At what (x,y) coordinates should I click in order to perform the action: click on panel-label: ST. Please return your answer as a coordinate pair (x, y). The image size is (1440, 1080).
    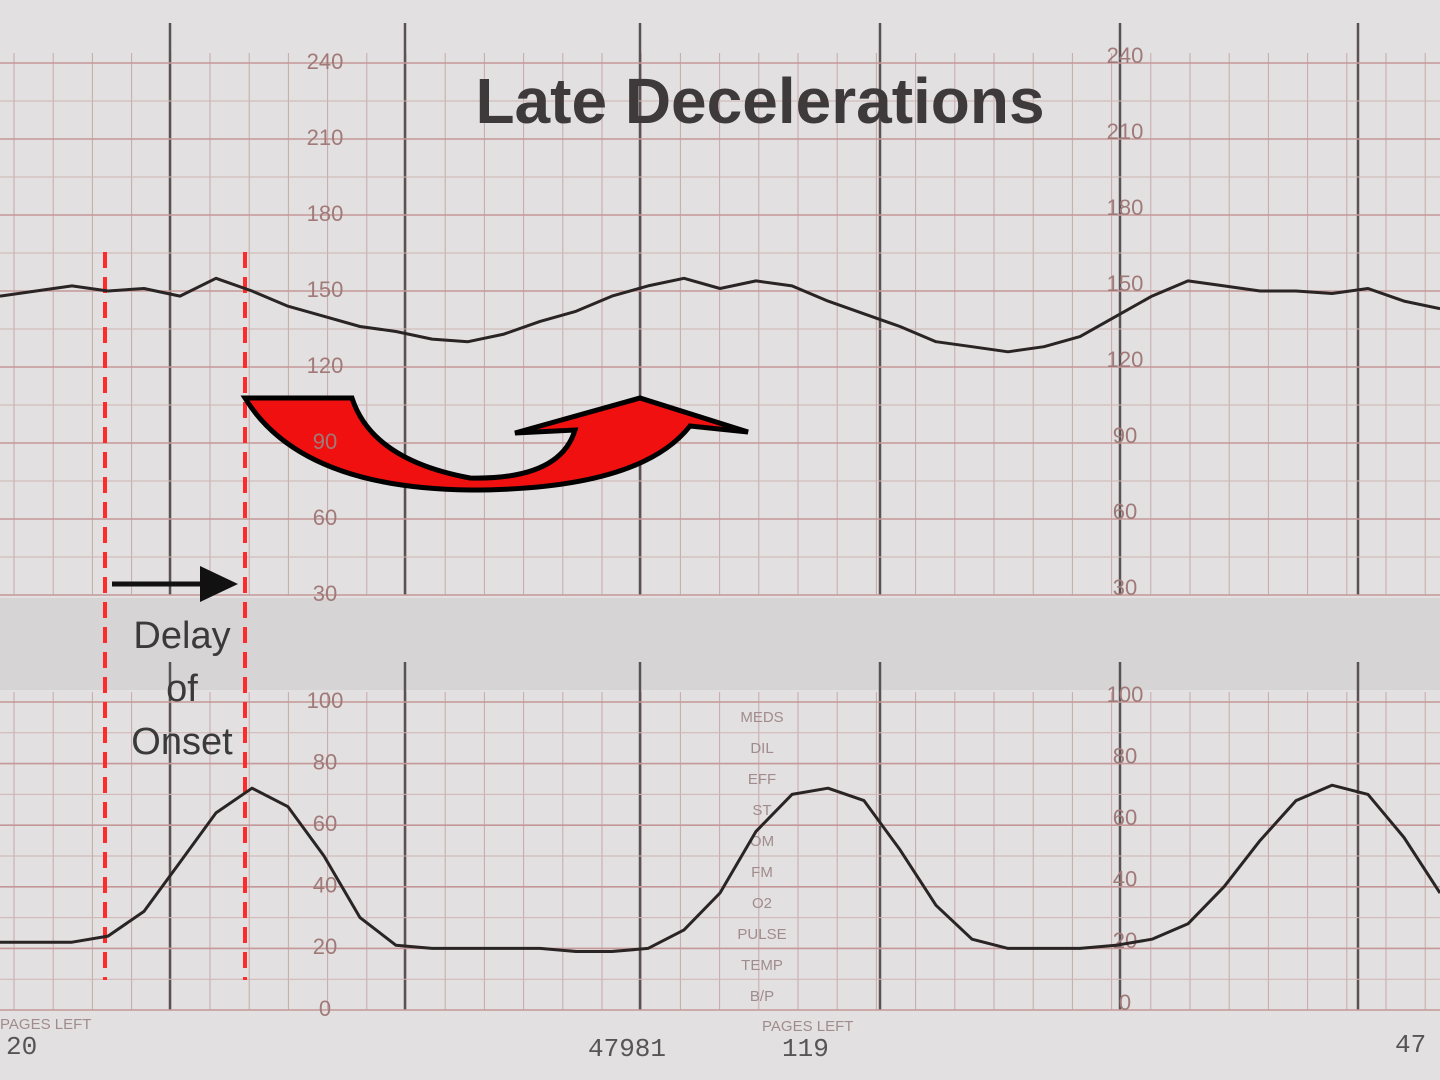
    Looking at the image, I should click on (761, 810).